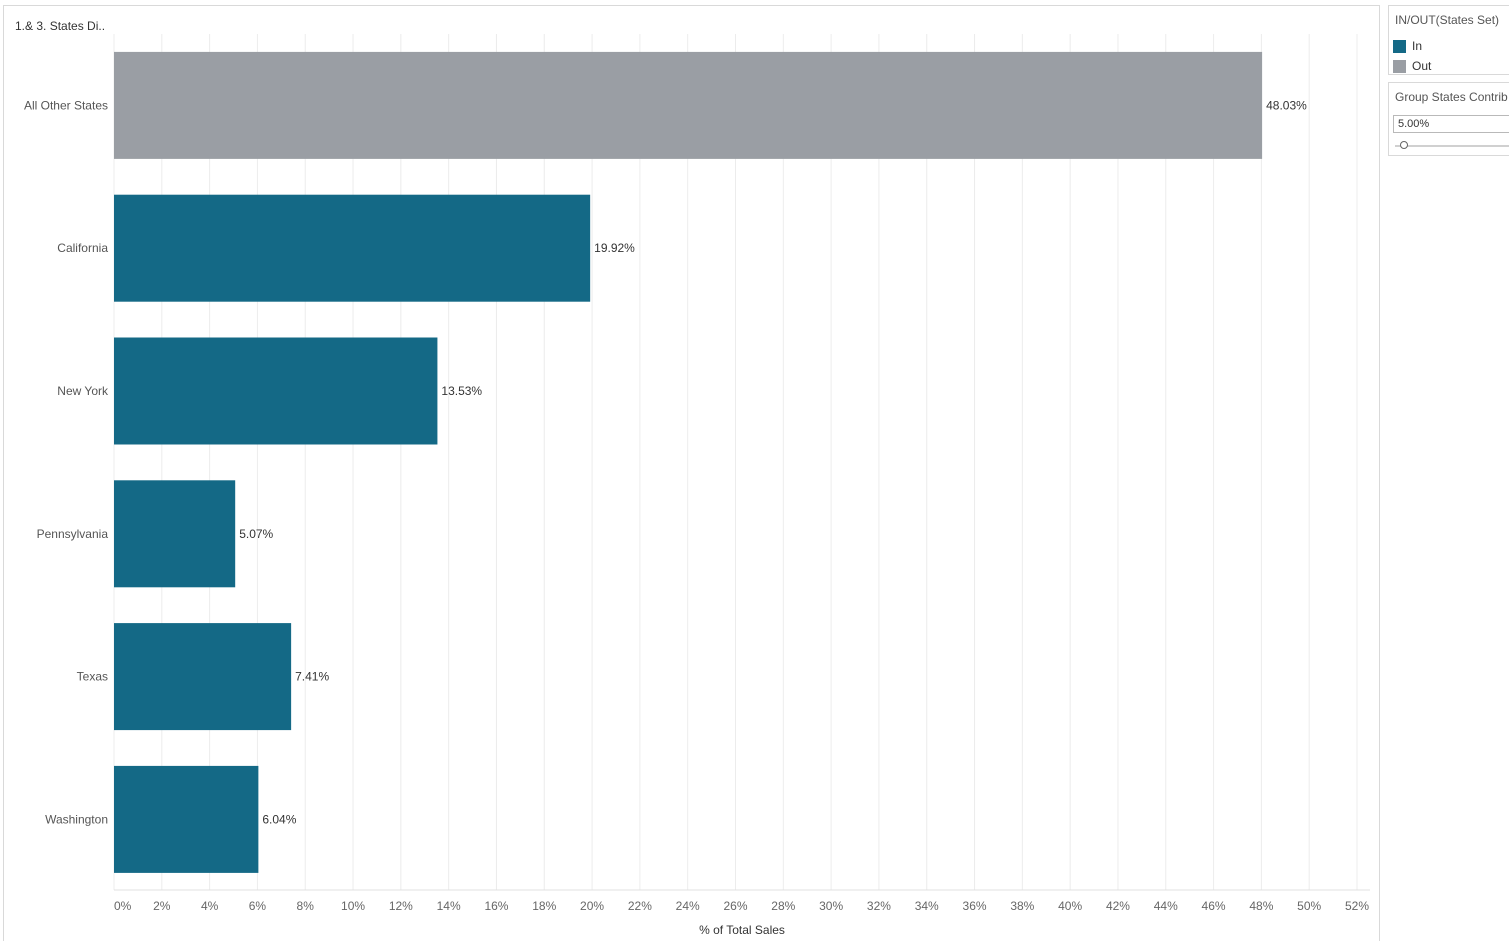  I want to click on legend-item-in: In, so click(1407, 46).